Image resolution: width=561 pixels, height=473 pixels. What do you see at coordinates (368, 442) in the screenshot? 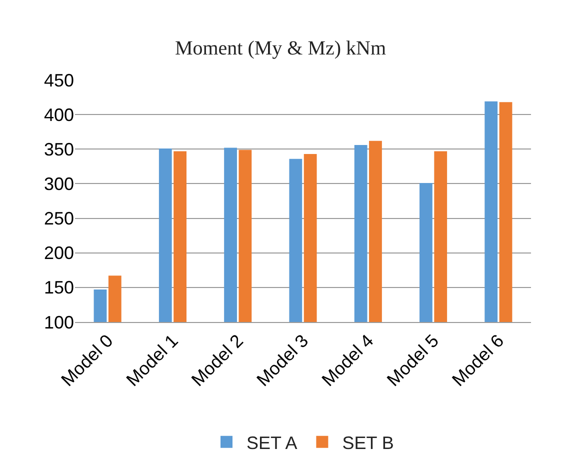
I see `legend-label: SET B` at bounding box center [368, 442].